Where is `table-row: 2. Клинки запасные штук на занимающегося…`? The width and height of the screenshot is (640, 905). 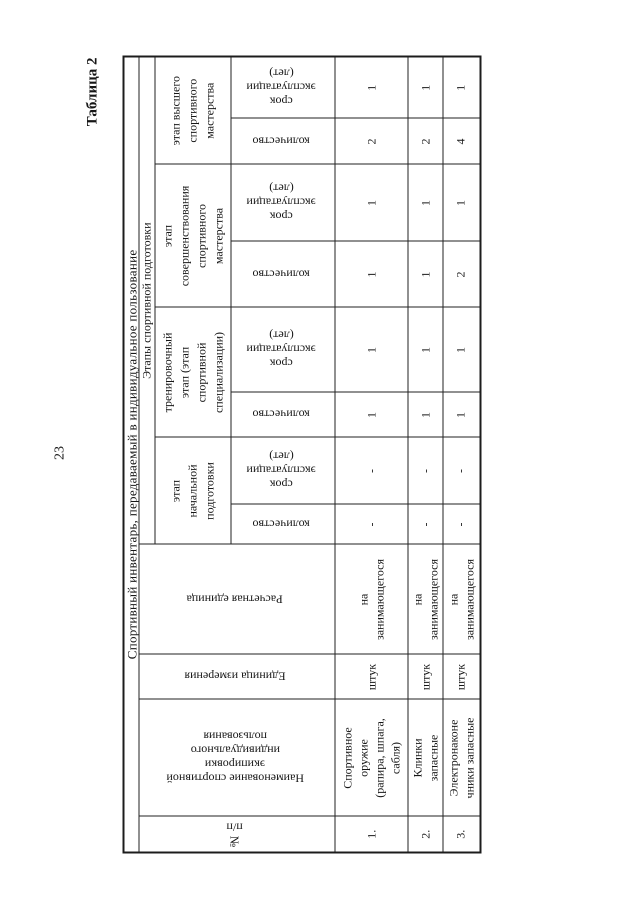 table-row: 2. Клинки запасные штук на занимающегося… is located at coordinates (425, 453).